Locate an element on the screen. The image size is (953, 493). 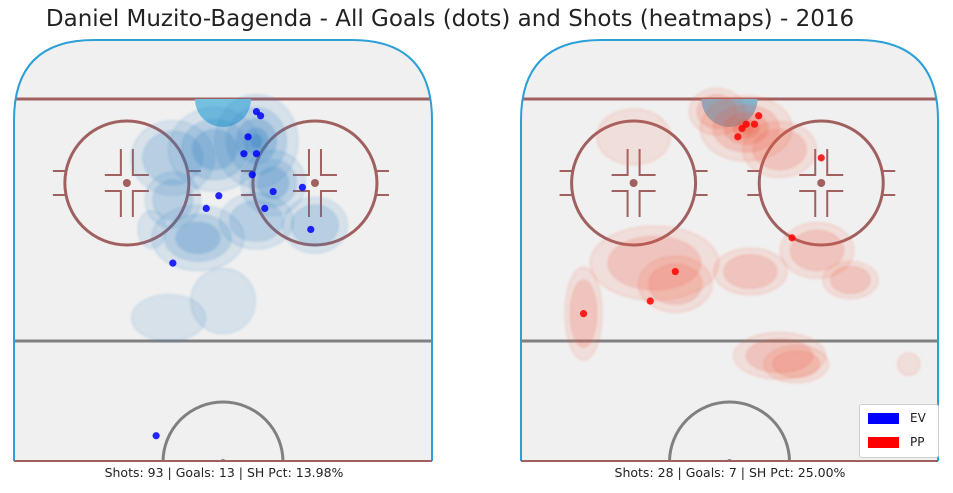
legend-swatch-pp is located at coordinates (883, 442).